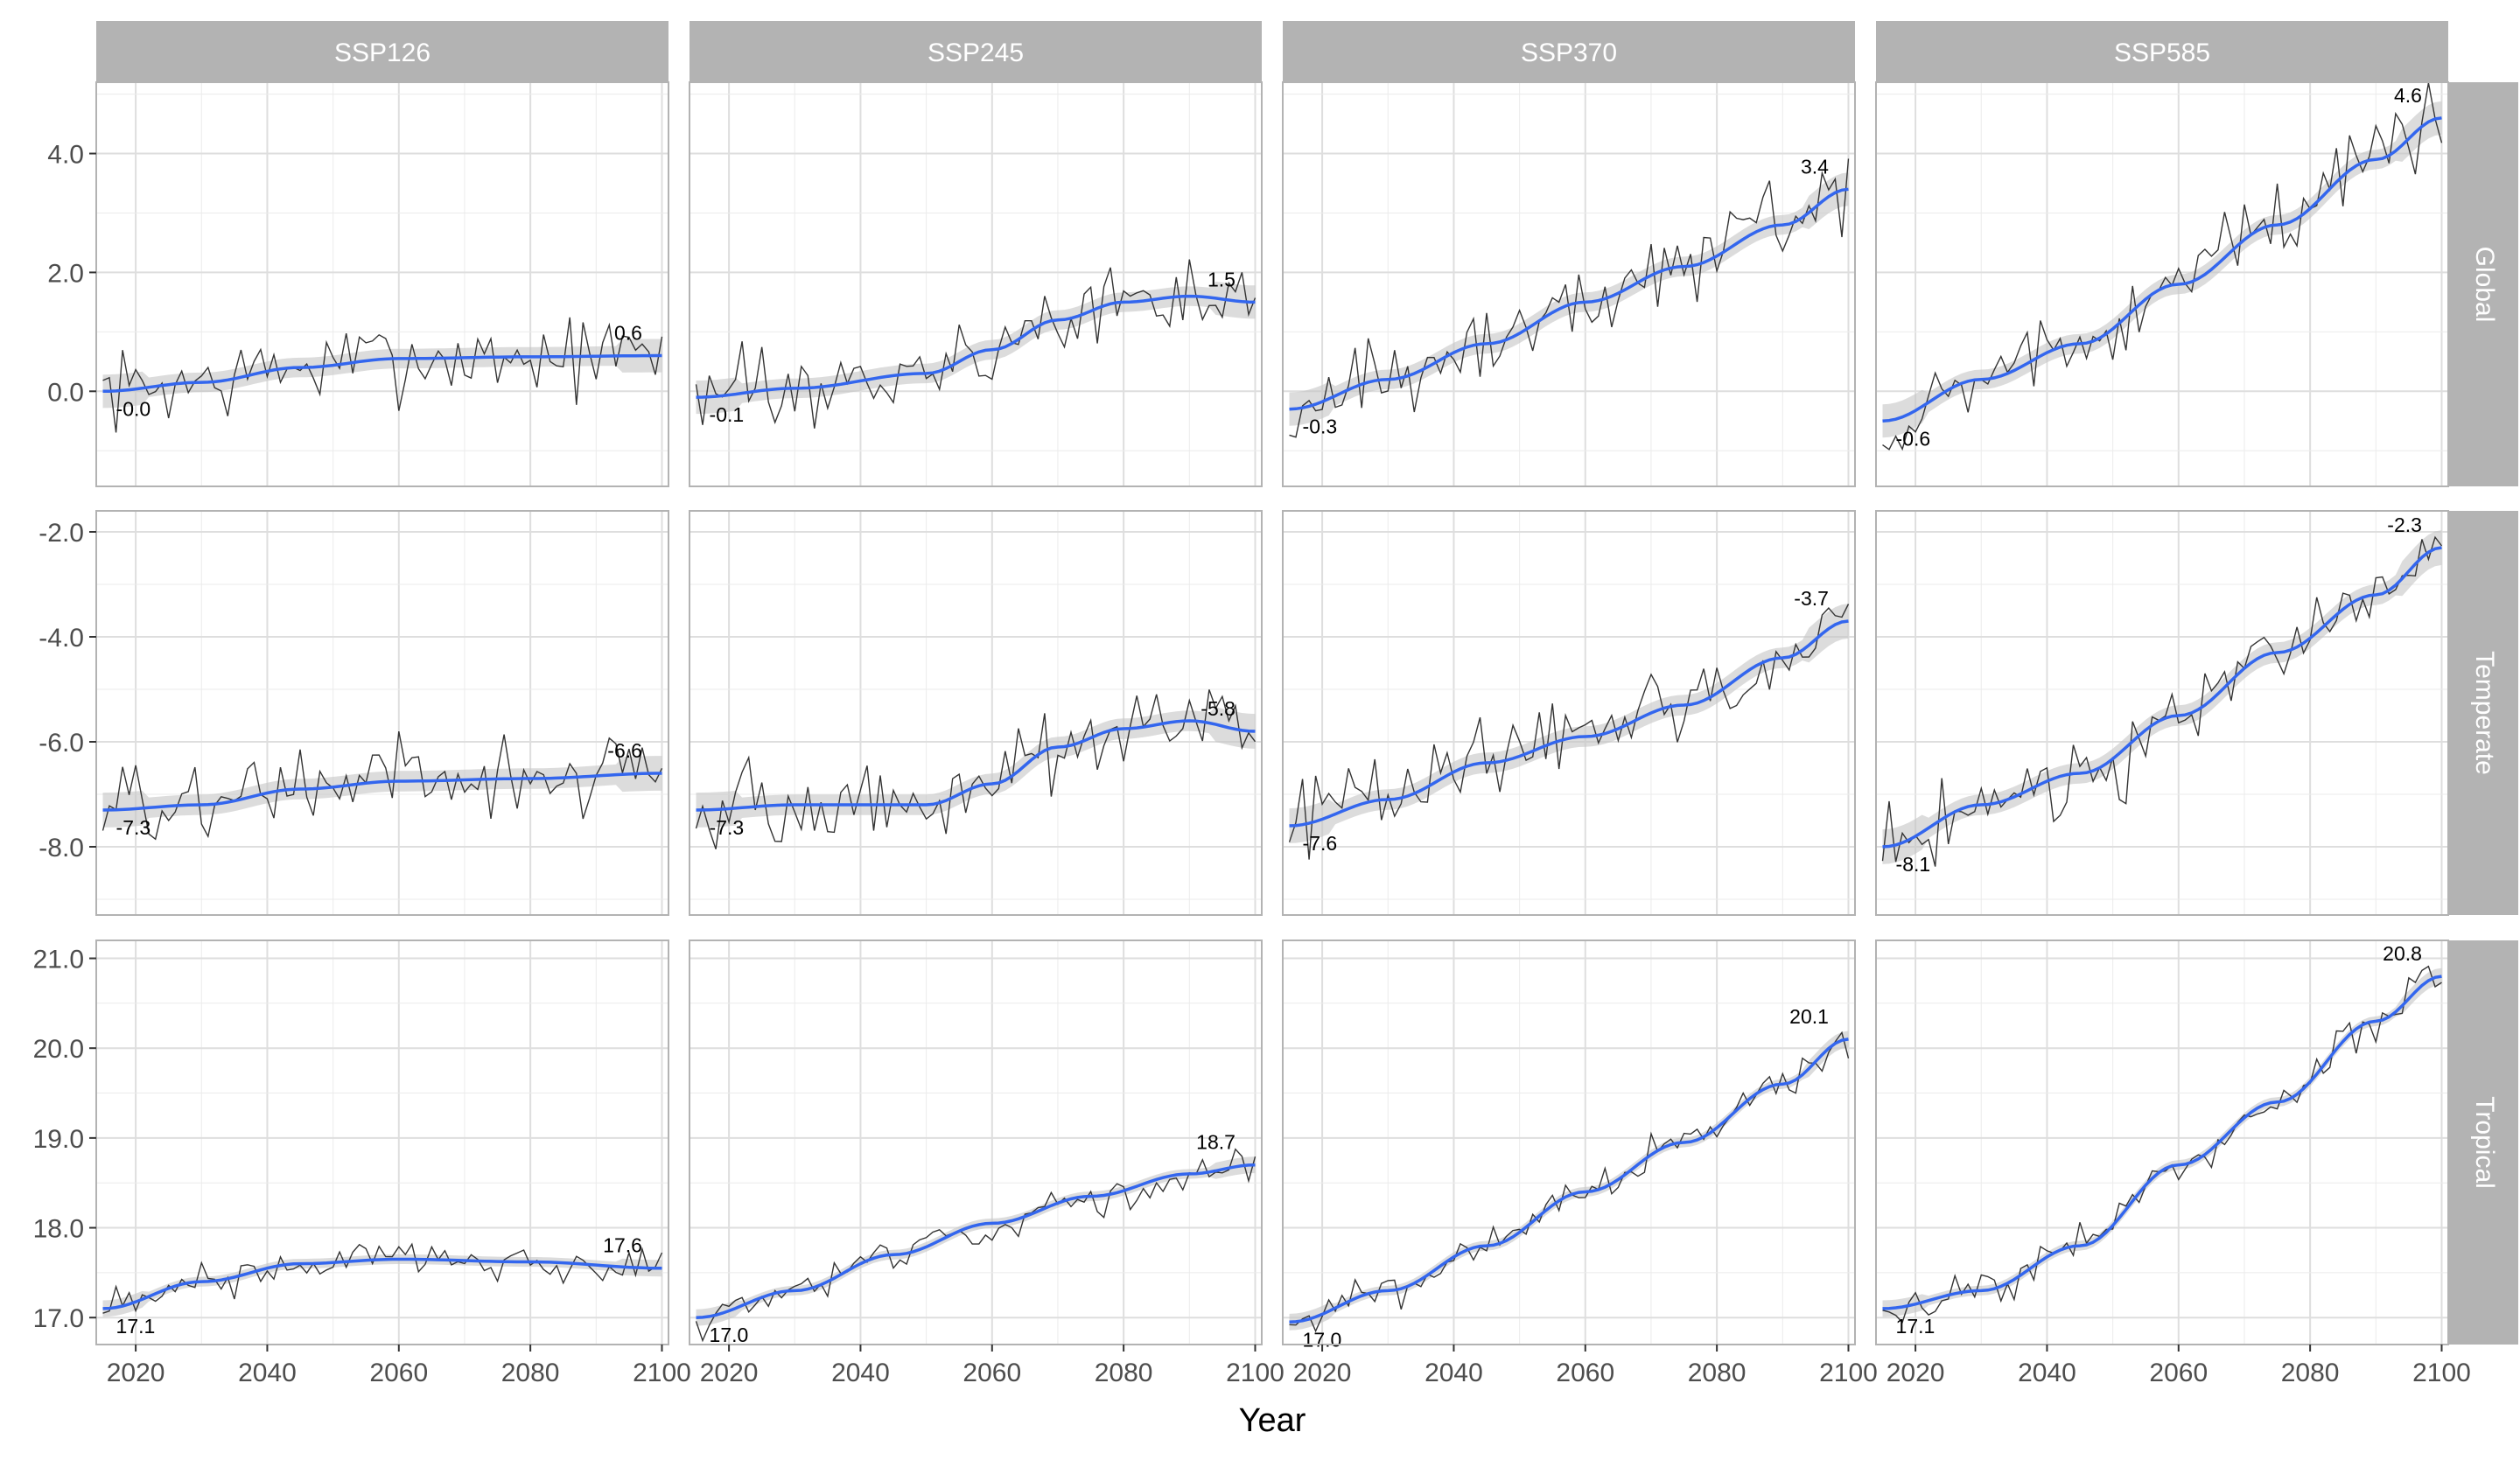  What do you see at coordinates (58, 1139) in the screenshot?
I see `y-tick-label-tropical: 19.0` at bounding box center [58, 1139].